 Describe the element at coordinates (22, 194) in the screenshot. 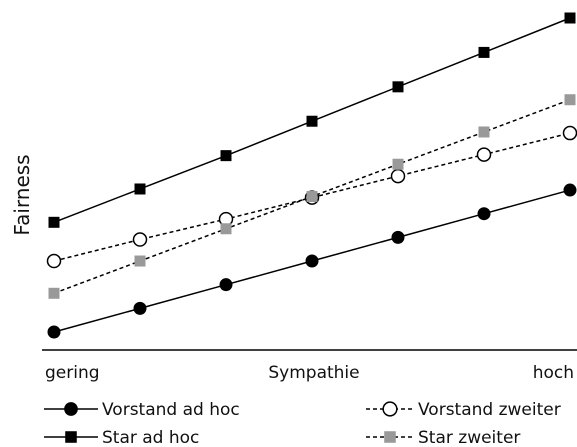

I see `y-axis-label: Fairness` at that location.